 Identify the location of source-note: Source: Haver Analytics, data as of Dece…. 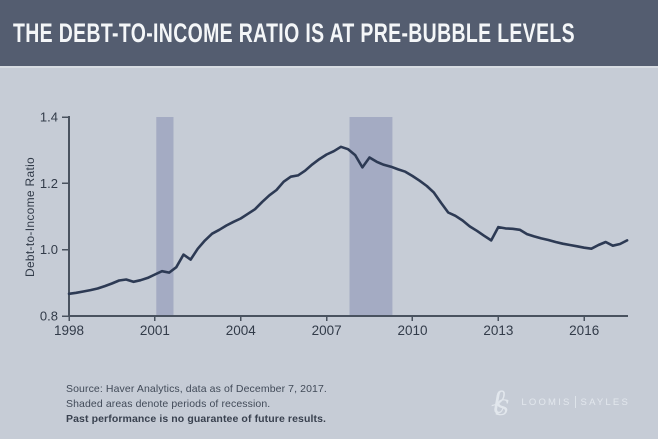
(196, 404).